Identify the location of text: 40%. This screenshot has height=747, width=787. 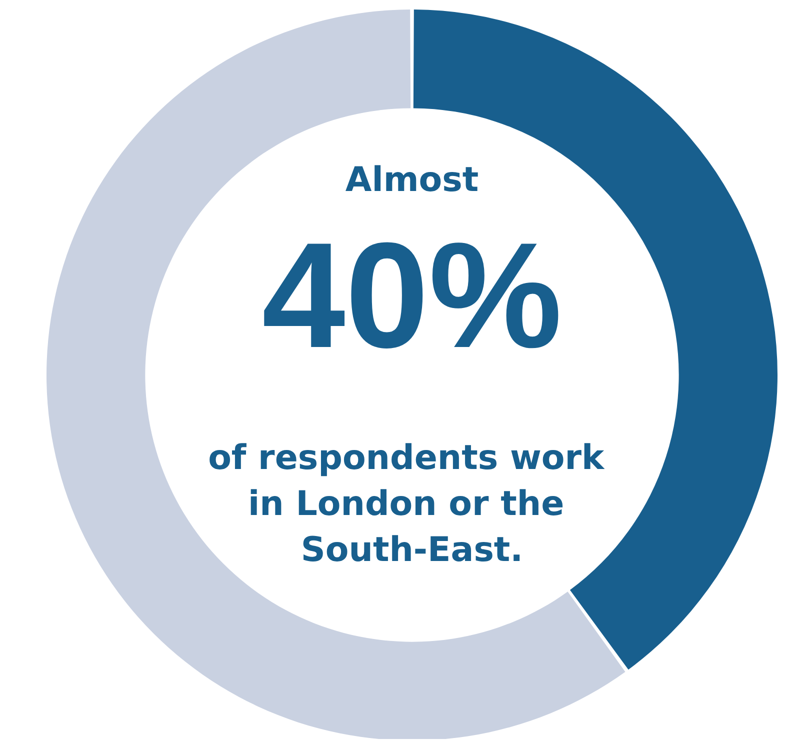
(412, 295).